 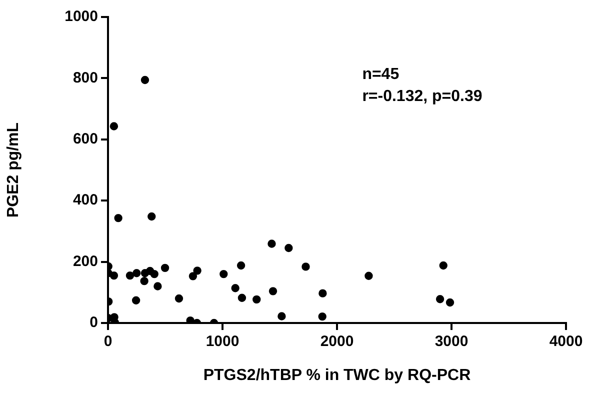 I want to click on y-tick-label: 800, so click(x=85, y=77).